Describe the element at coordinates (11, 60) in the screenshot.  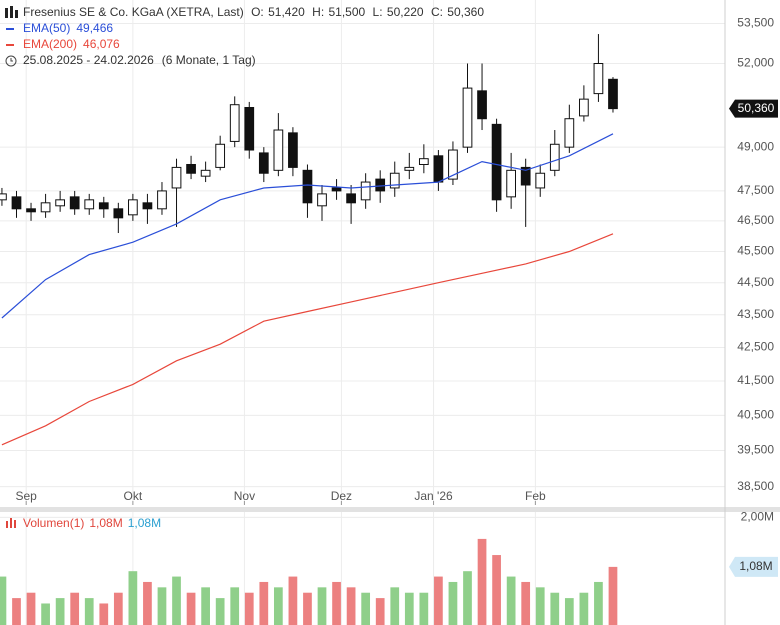
I see `clock-icon` at that location.